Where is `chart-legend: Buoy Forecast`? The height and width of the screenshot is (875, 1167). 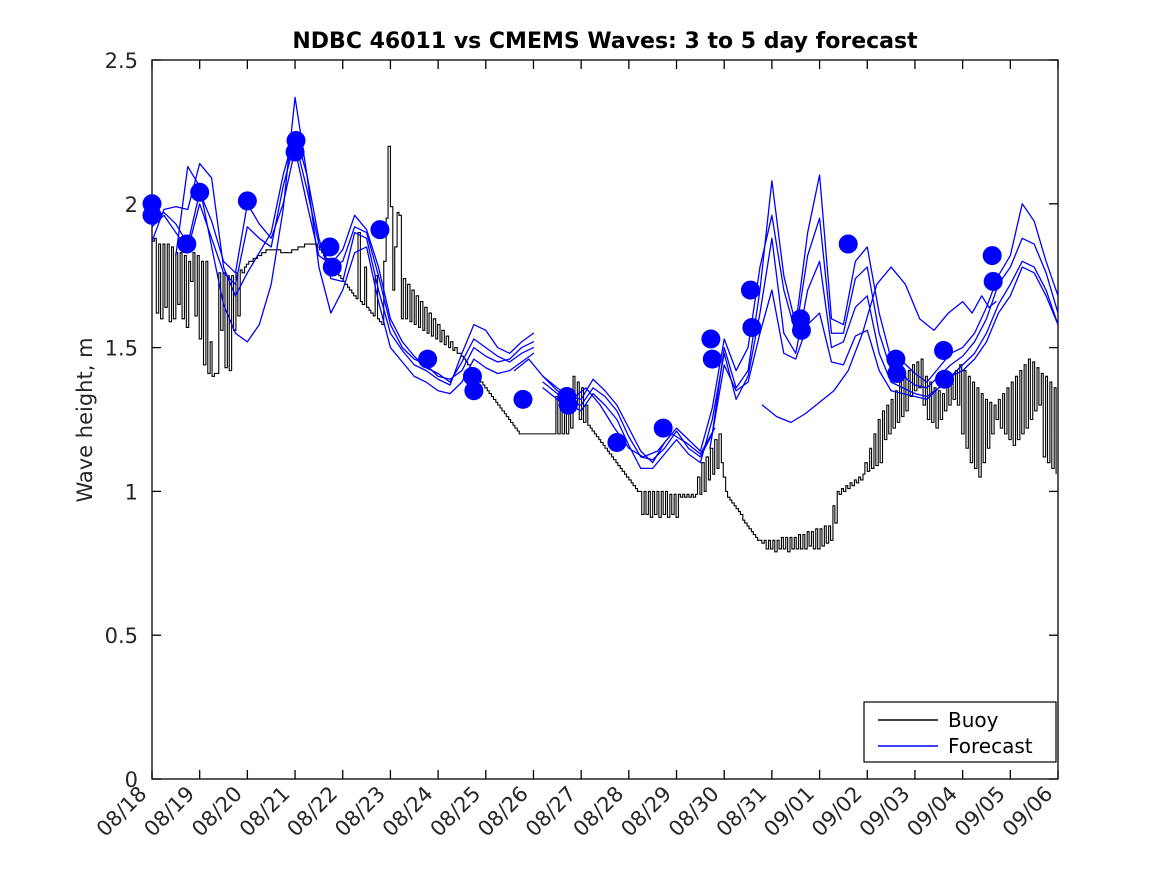 chart-legend: Buoy Forecast is located at coordinates (960, 732).